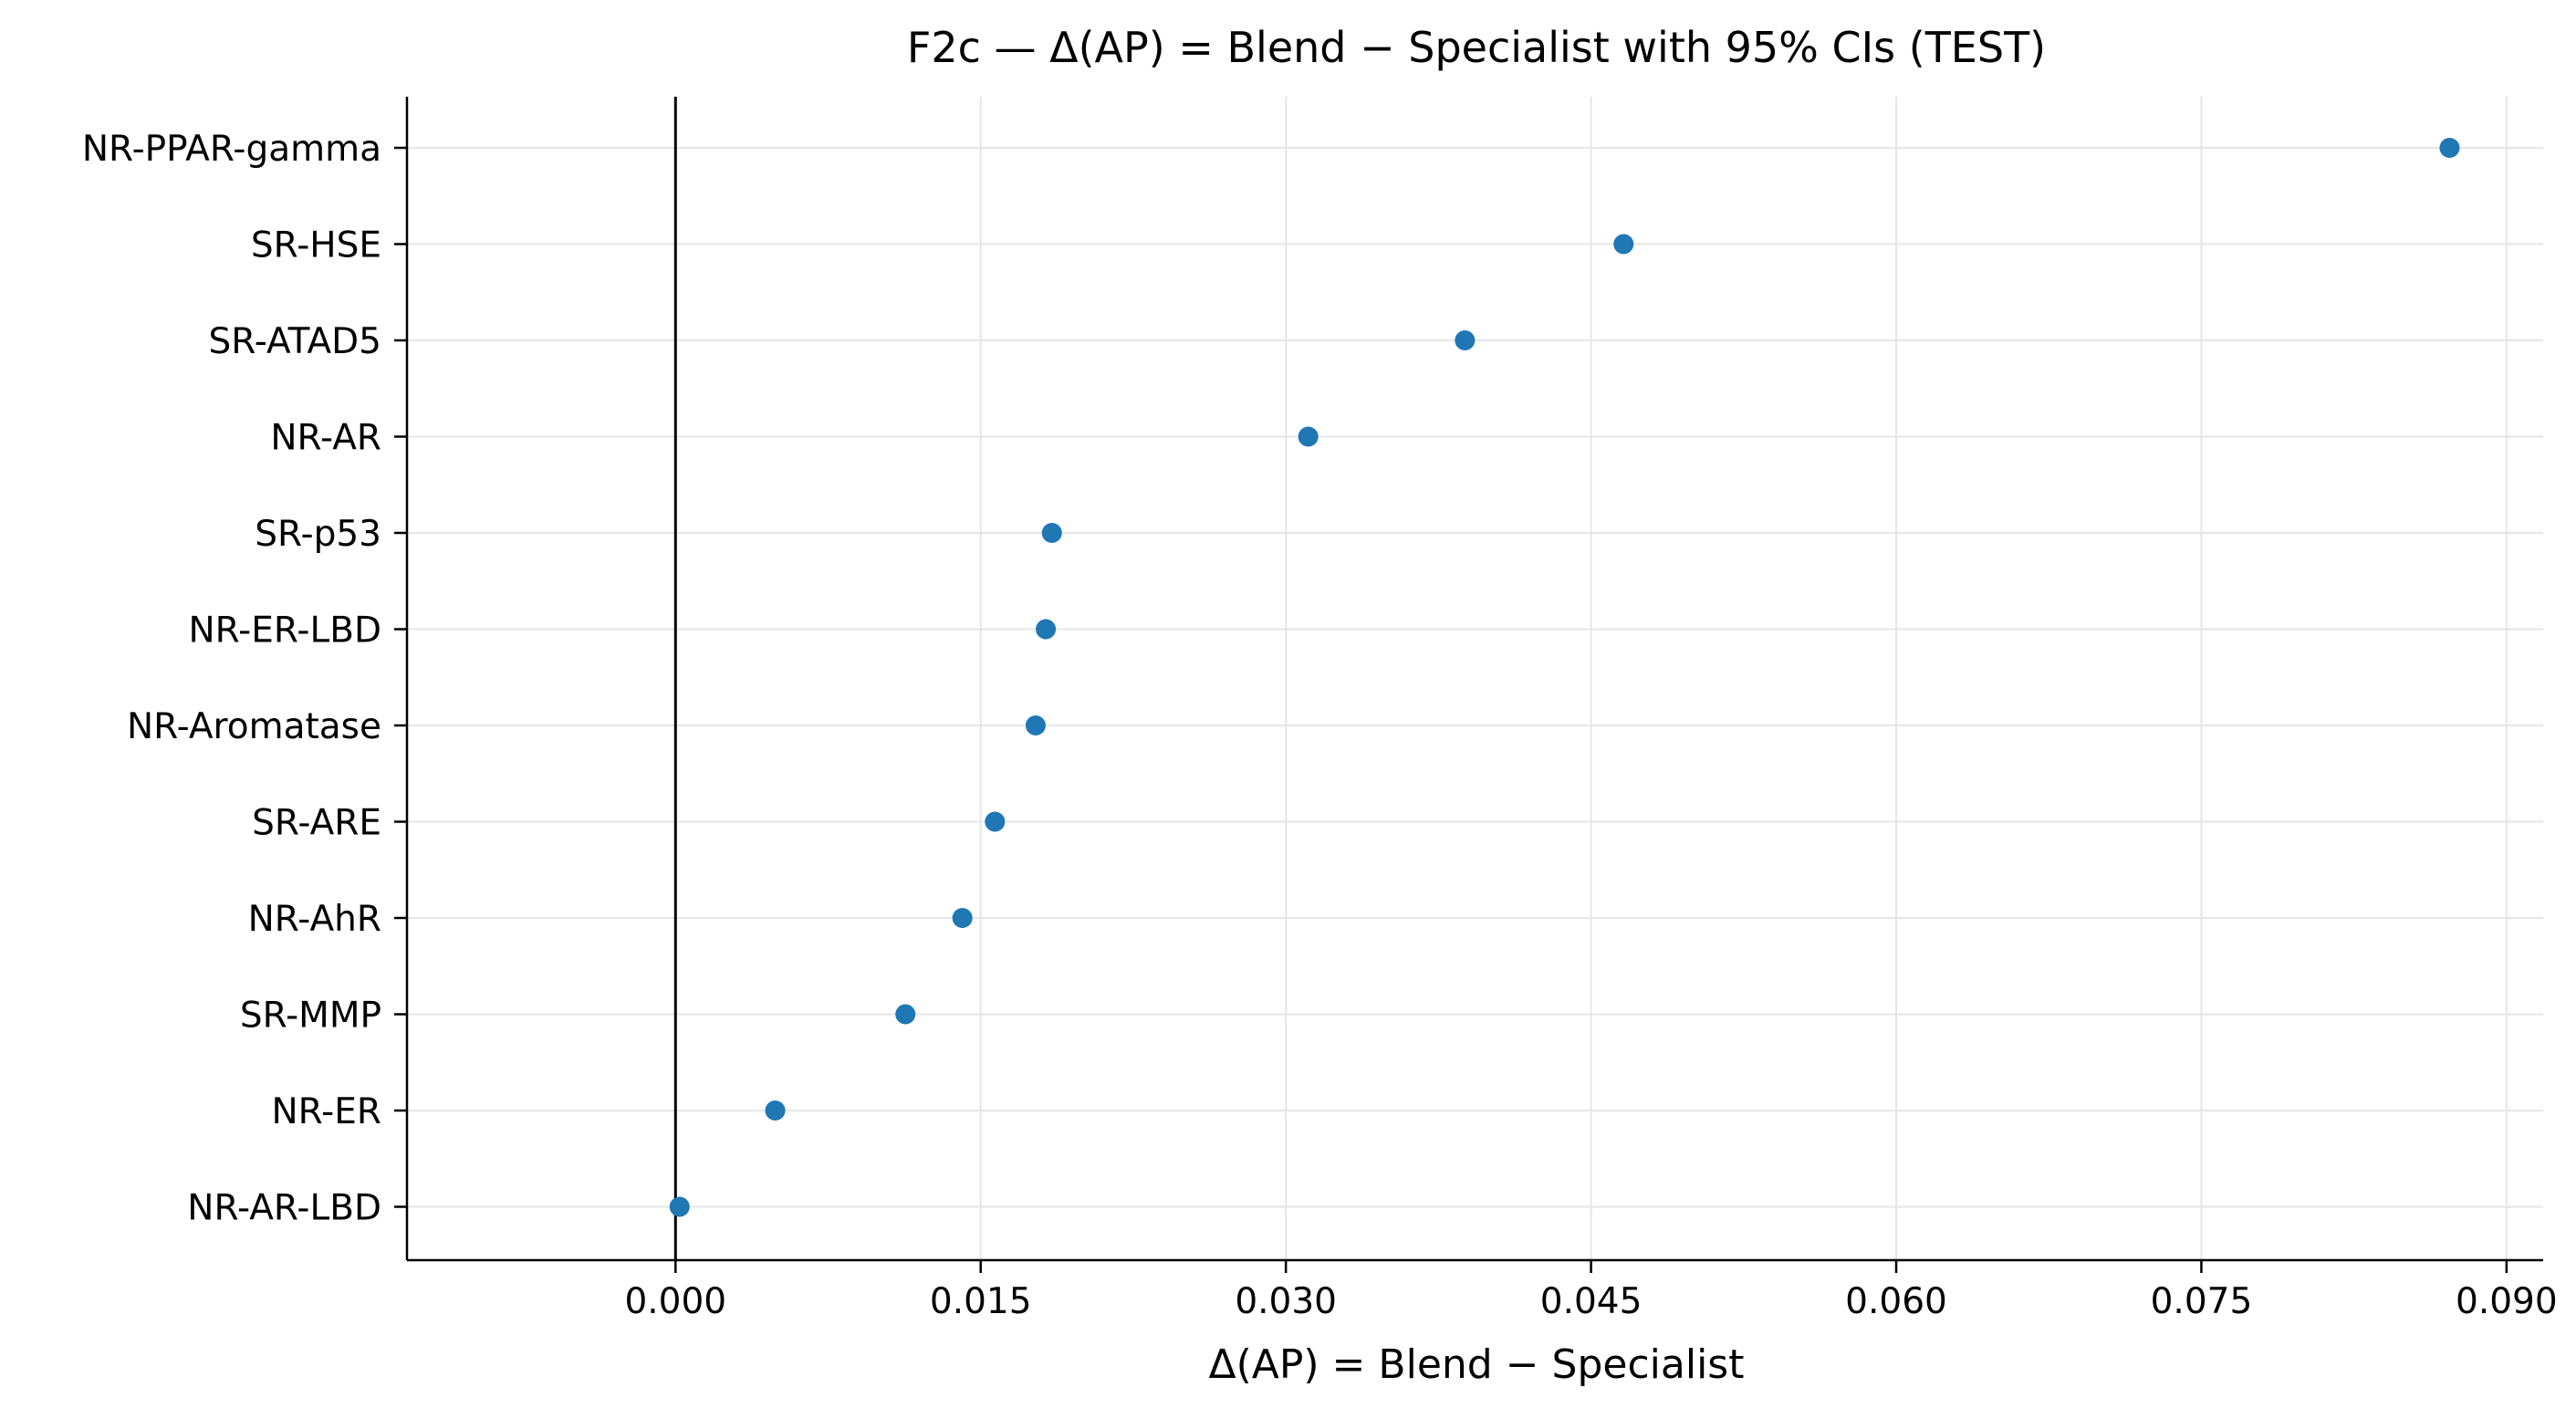 Image resolution: width=2576 pixels, height=1408 pixels. Describe the element at coordinates (295, 342) in the screenshot. I see `y-tick-label: SR-ATAD5` at that location.